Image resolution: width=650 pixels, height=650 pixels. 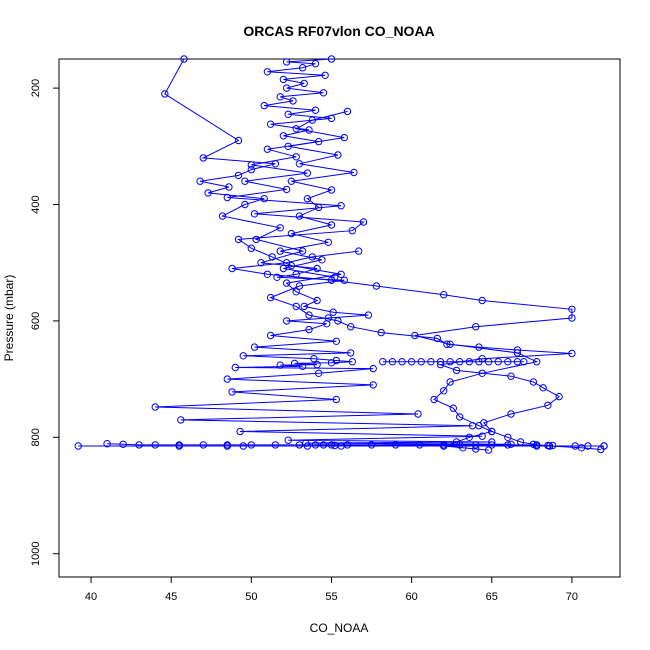 I want to click on y-tick-label: 1000, so click(x=36, y=553).